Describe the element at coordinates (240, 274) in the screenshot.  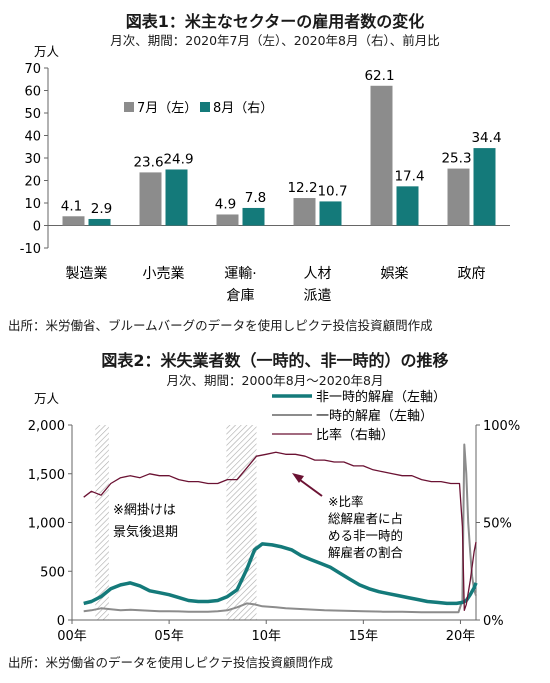
I see `category-label: 運輸·` at that location.